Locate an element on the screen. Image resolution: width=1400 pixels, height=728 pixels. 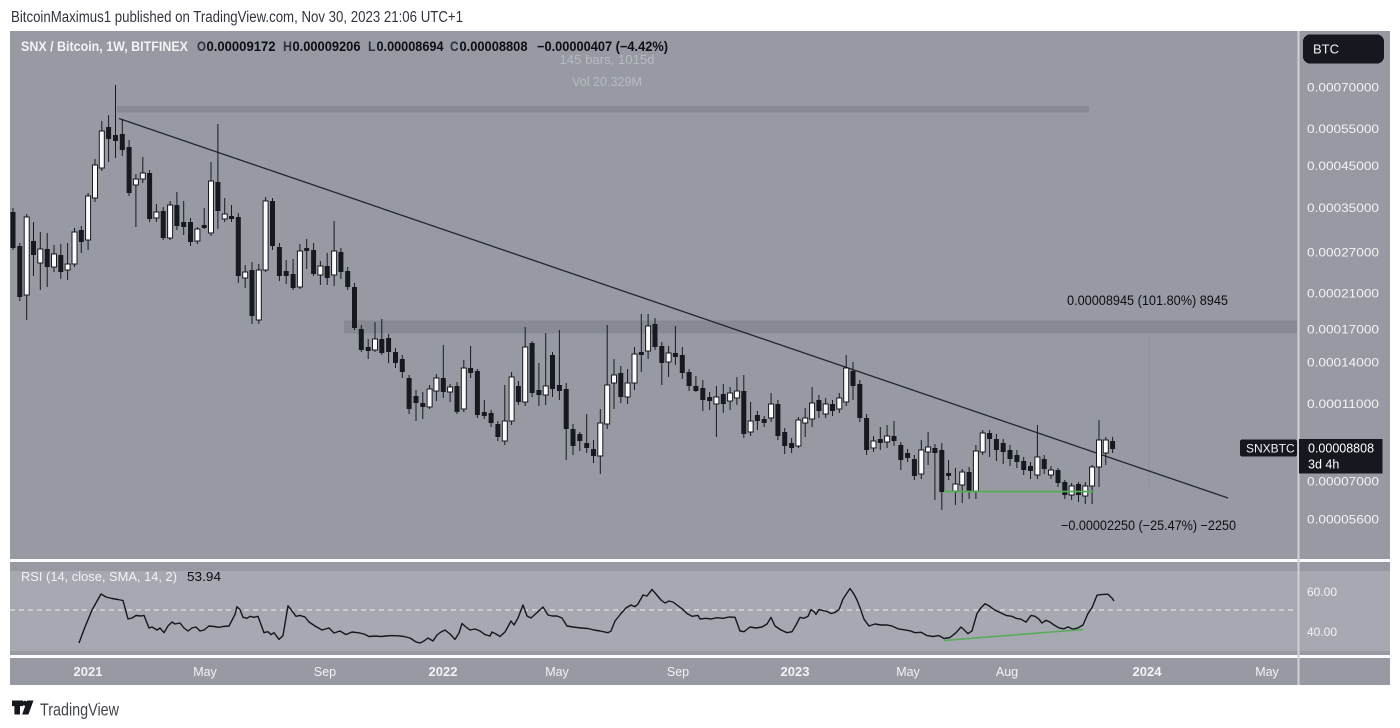
svg-text: 40.00 is located at coordinates (1322, 632).